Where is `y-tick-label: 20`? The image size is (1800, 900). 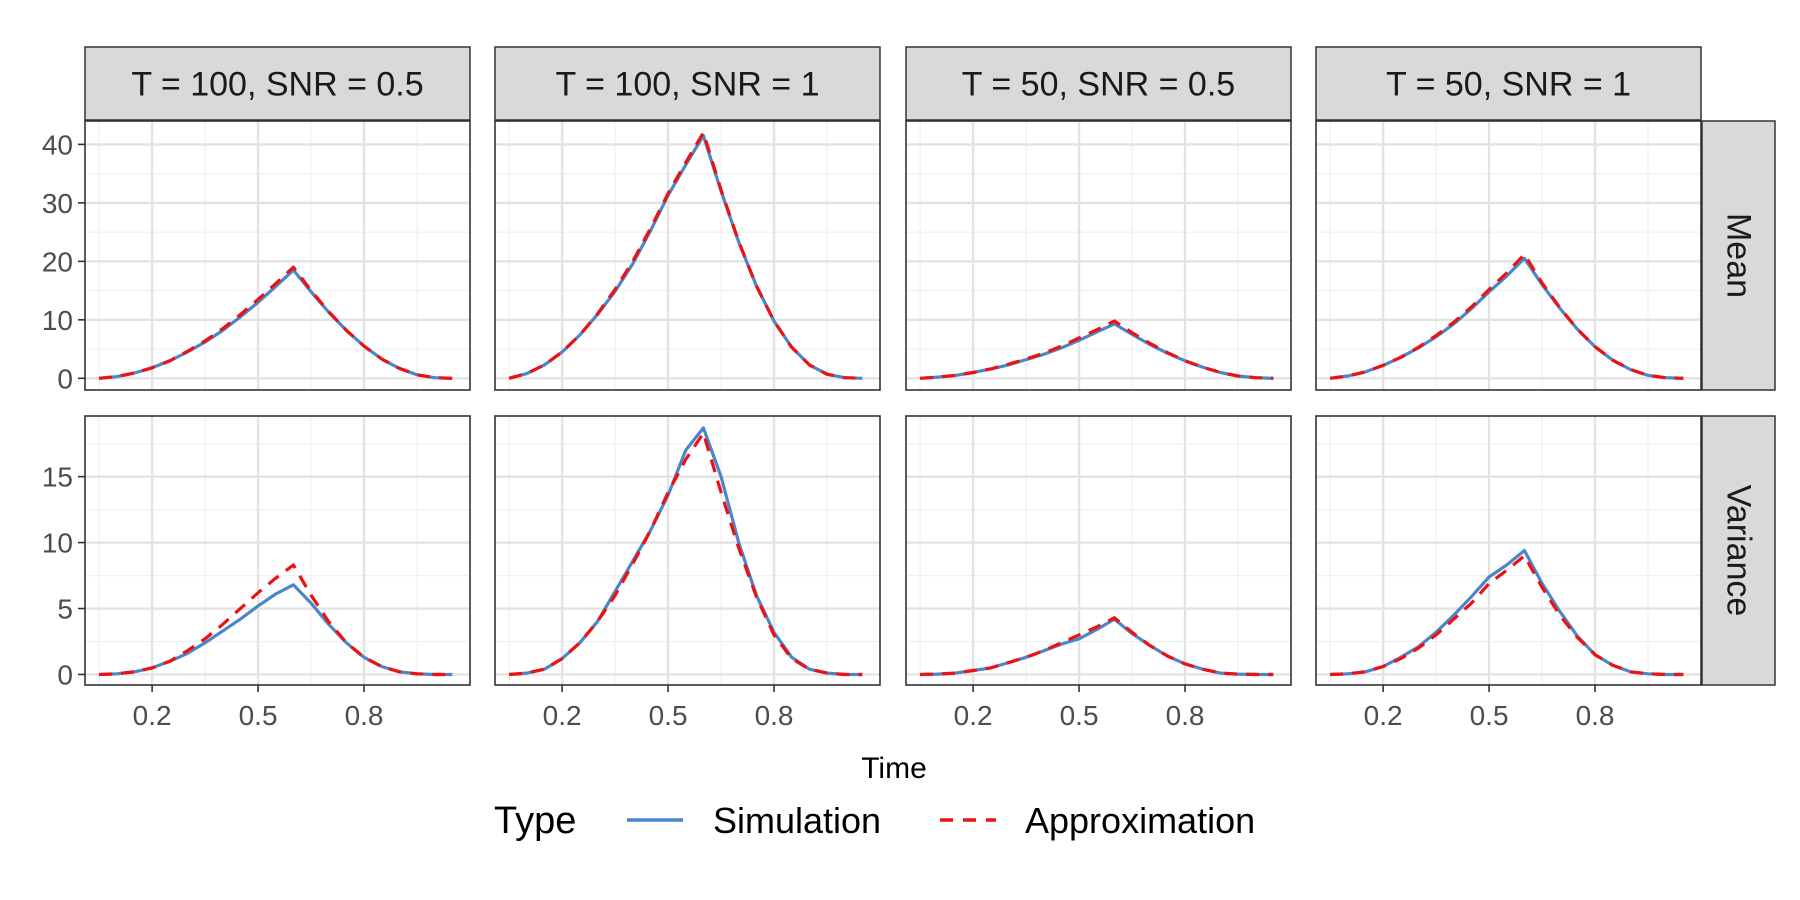 y-tick-label: 20 is located at coordinates (57, 261).